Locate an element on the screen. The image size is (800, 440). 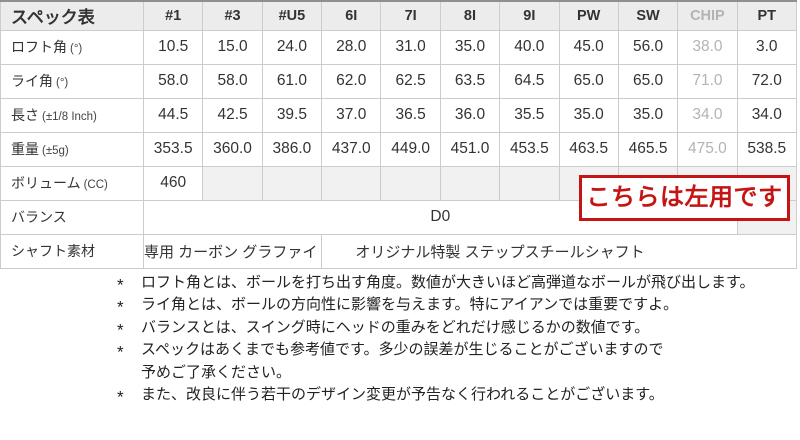
spec-value-cell: 38.0 is located at coordinates (707, 47).